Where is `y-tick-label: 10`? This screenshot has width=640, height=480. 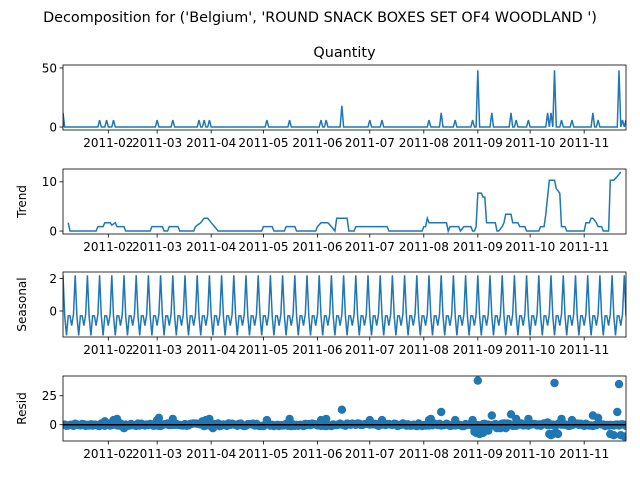 y-tick-label: 10 is located at coordinates (49, 182).